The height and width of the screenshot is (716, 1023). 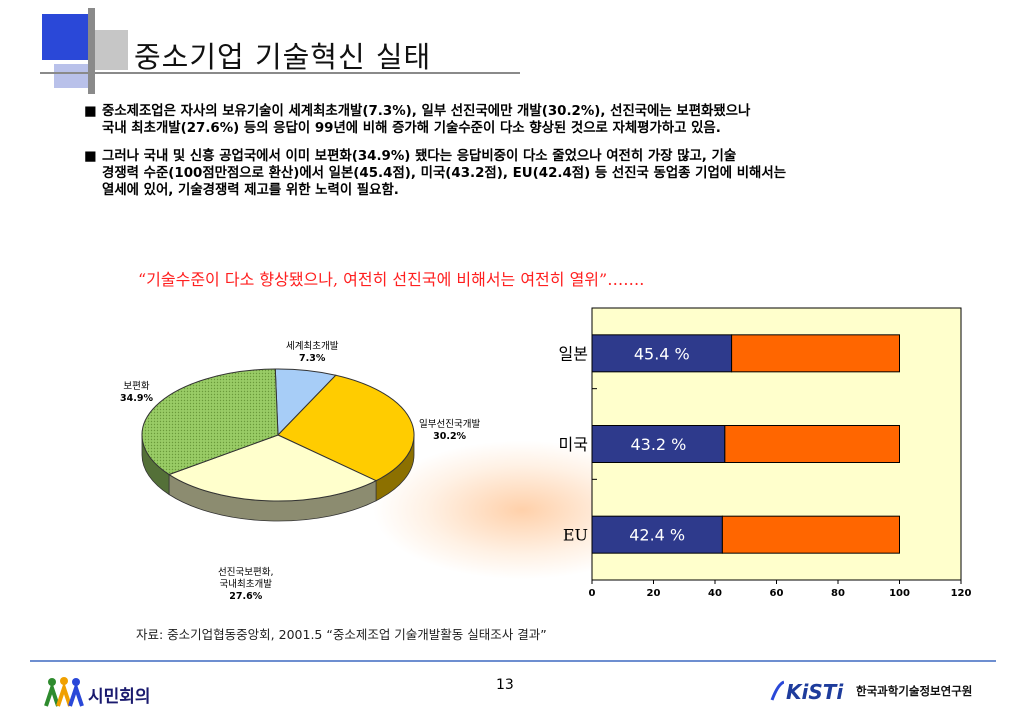 What do you see at coordinates (899, 593) in the screenshot?
I see `x-tick-label: 100` at bounding box center [899, 593].